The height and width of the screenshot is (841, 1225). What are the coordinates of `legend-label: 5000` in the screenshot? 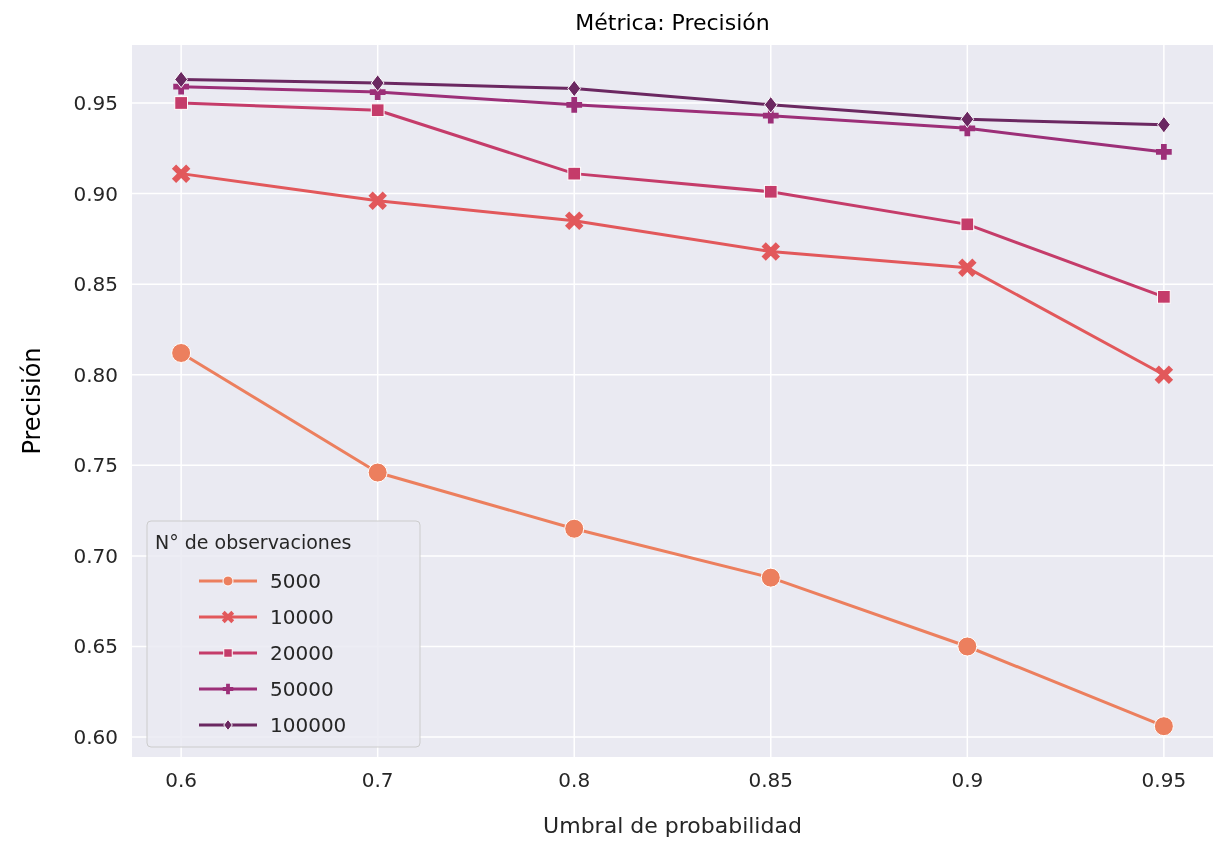 It's located at (295, 581).